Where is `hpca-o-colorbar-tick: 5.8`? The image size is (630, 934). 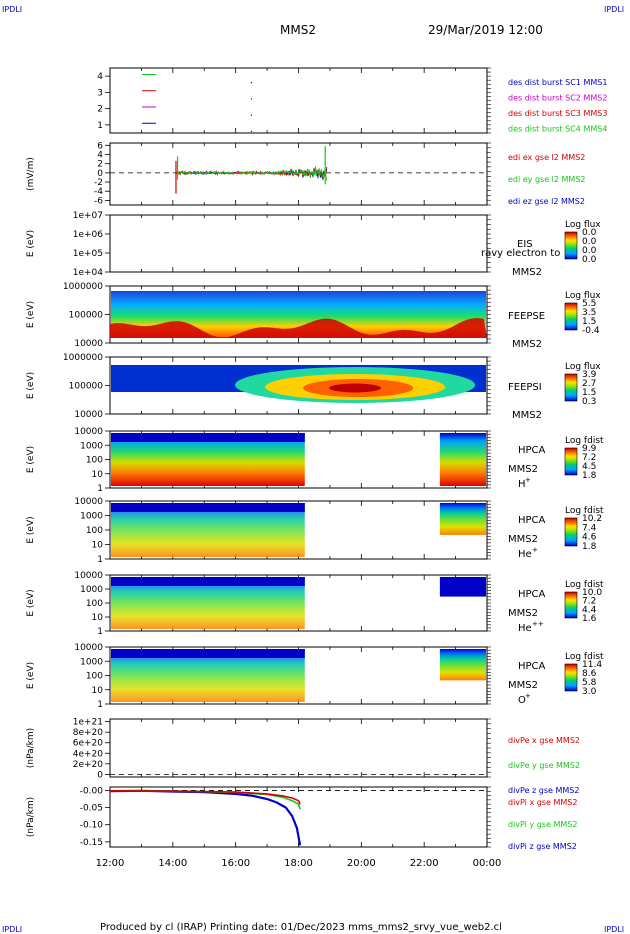 hpca-o-colorbar-tick: 5.8 is located at coordinates (589, 683).